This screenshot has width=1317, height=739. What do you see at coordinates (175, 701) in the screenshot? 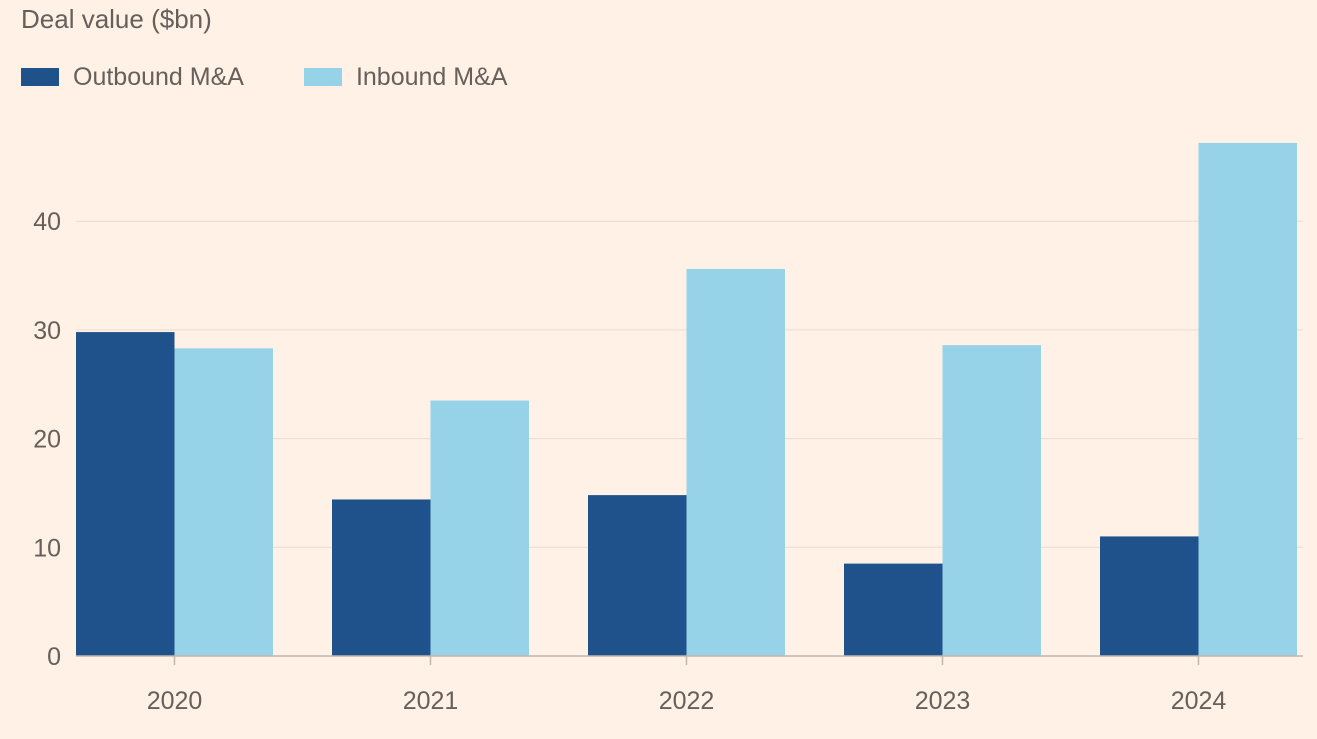
I see `x-tick-label: 2020` at bounding box center [175, 701].